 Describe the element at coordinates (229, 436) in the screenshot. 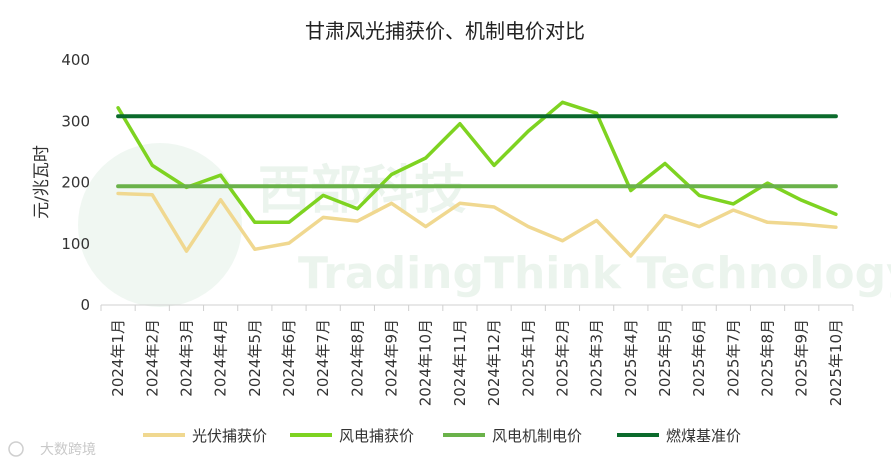

I see `legend-label: 光伏捕获价` at that location.